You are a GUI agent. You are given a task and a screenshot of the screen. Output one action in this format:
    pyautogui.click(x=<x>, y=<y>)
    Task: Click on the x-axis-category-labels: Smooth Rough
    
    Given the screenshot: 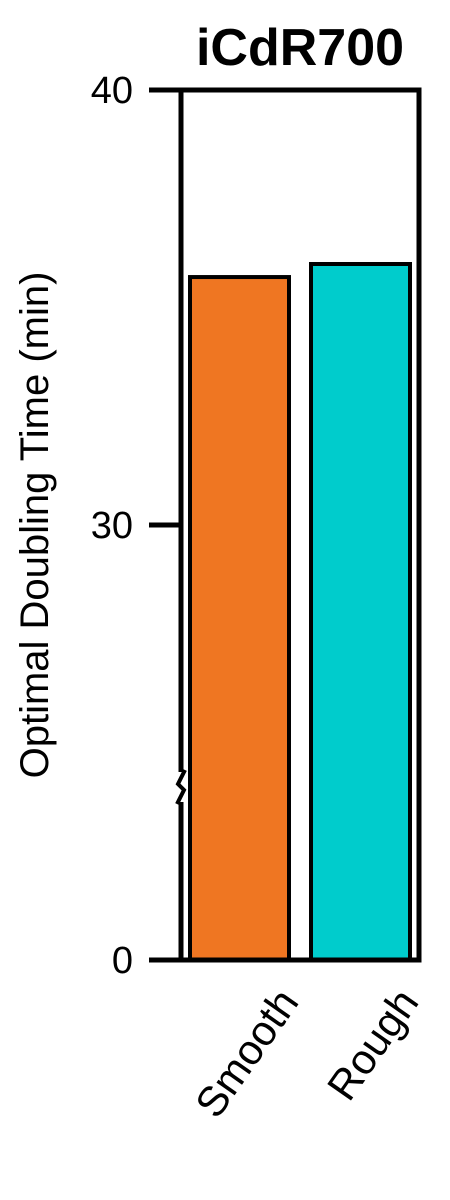 What is the action you would take?
    pyautogui.click(x=307, y=1053)
    